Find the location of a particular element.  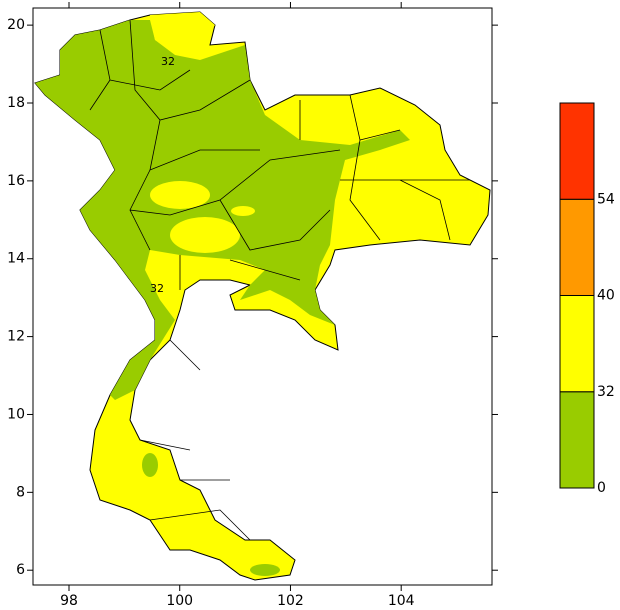

y-tick-label: 16 is located at coordinates (16, 181).